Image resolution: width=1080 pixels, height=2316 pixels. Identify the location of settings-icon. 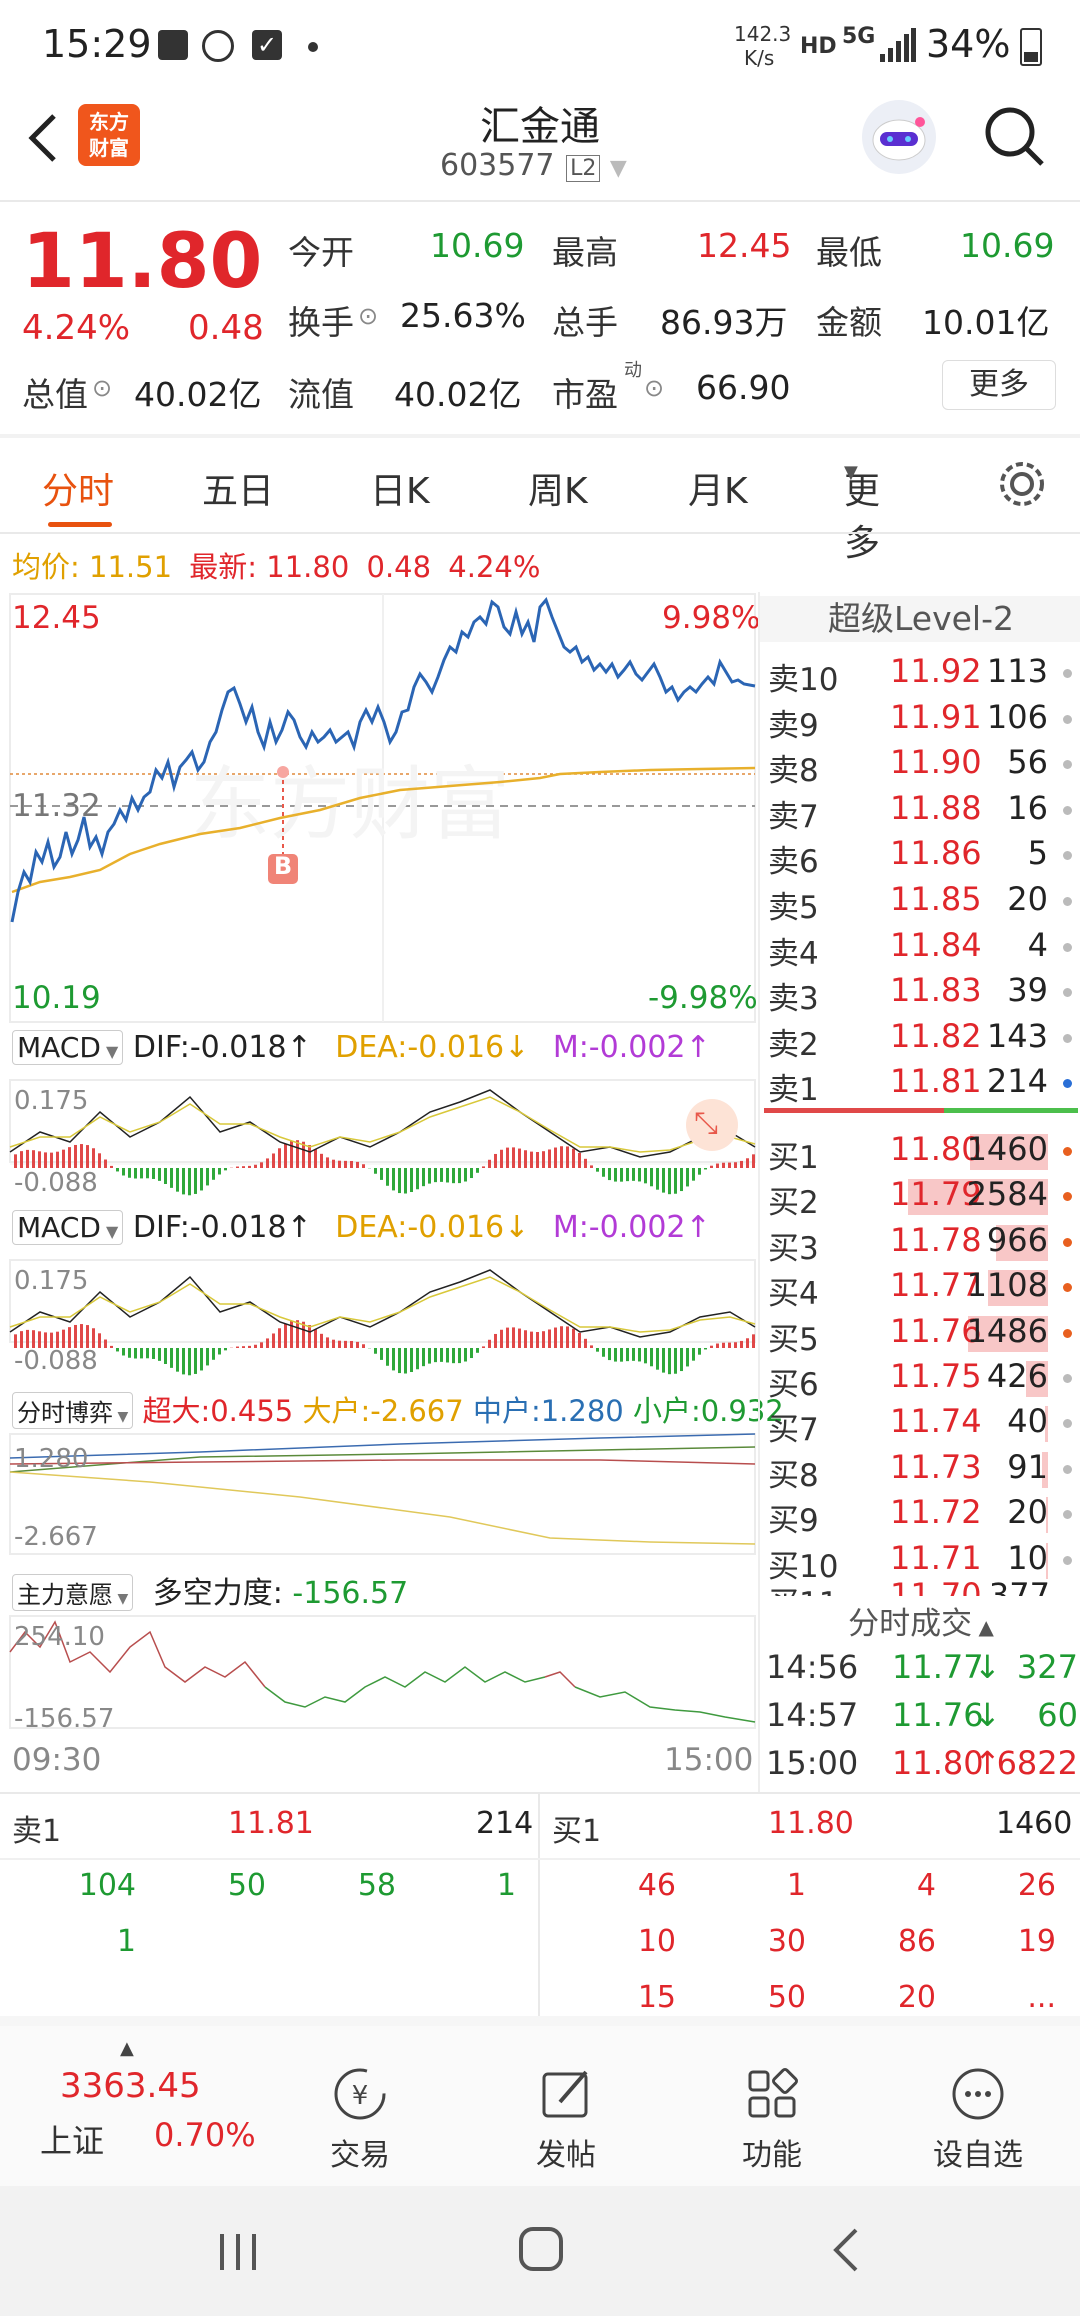
(1022, 484).